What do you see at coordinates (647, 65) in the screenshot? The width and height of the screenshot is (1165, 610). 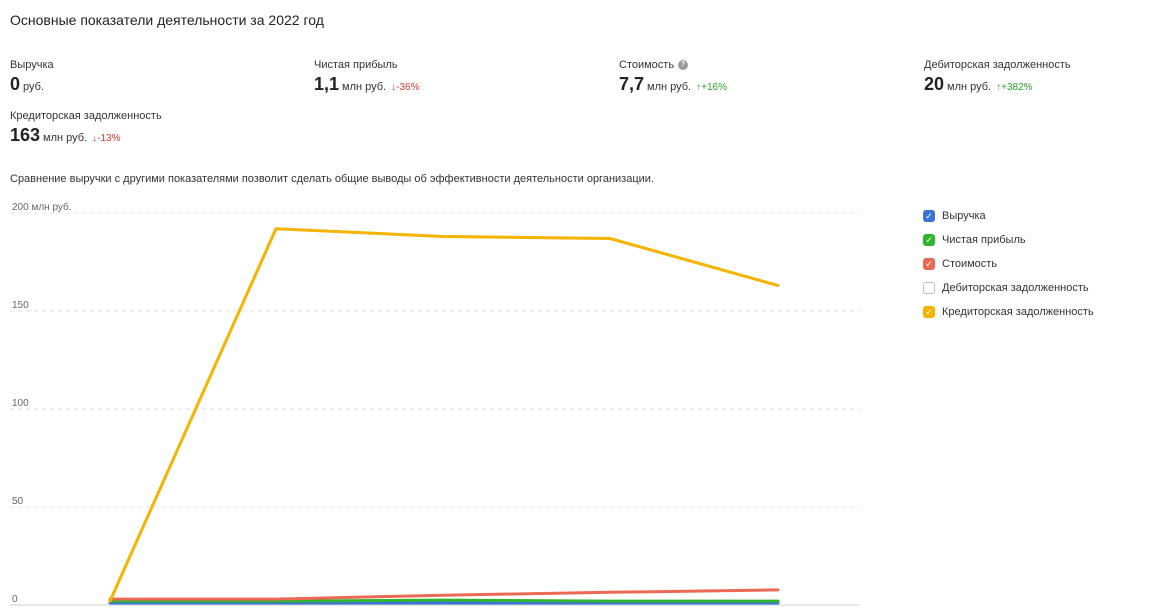 I see `metric-label: Стоимость` at bounding box center [647, 65].